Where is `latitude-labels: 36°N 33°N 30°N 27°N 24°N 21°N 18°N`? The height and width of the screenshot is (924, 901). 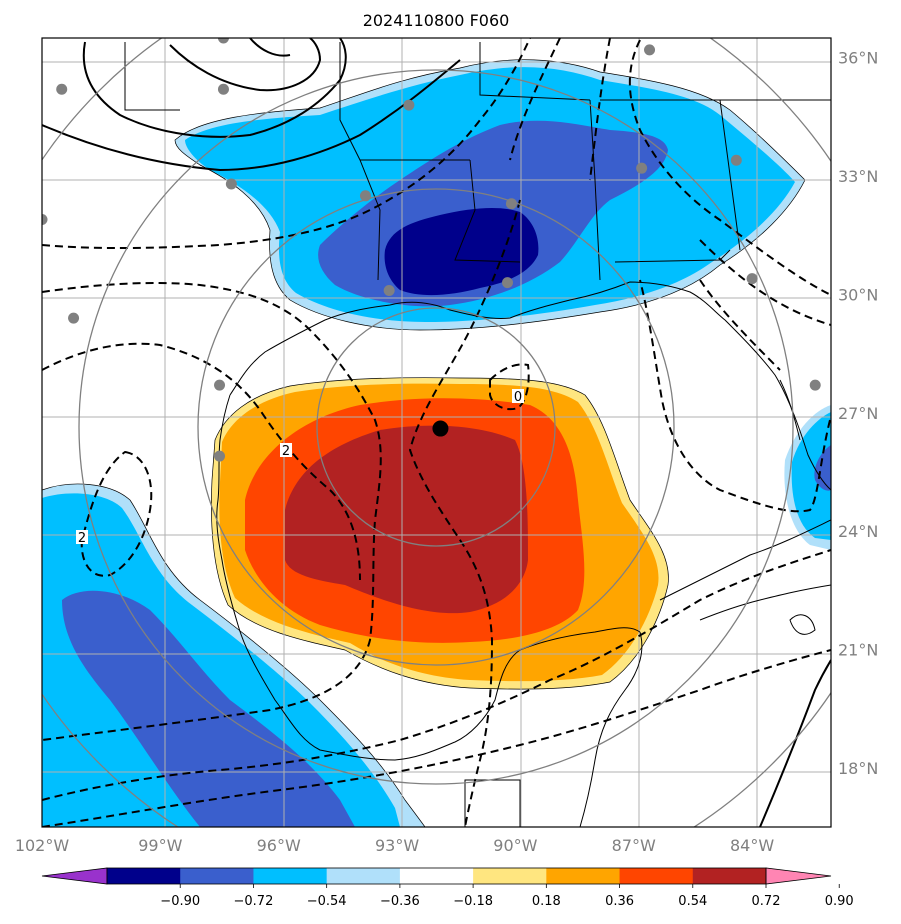 latitude-labels: 36°N 33°N 30°N 27°N 24°N 21°N 18°N is located at coordinates (858, 413).